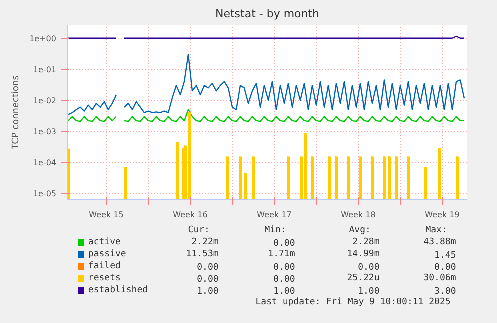 This screenshot has height=323, width=497. I want to click on text: 2.22m, so click(205, 243).